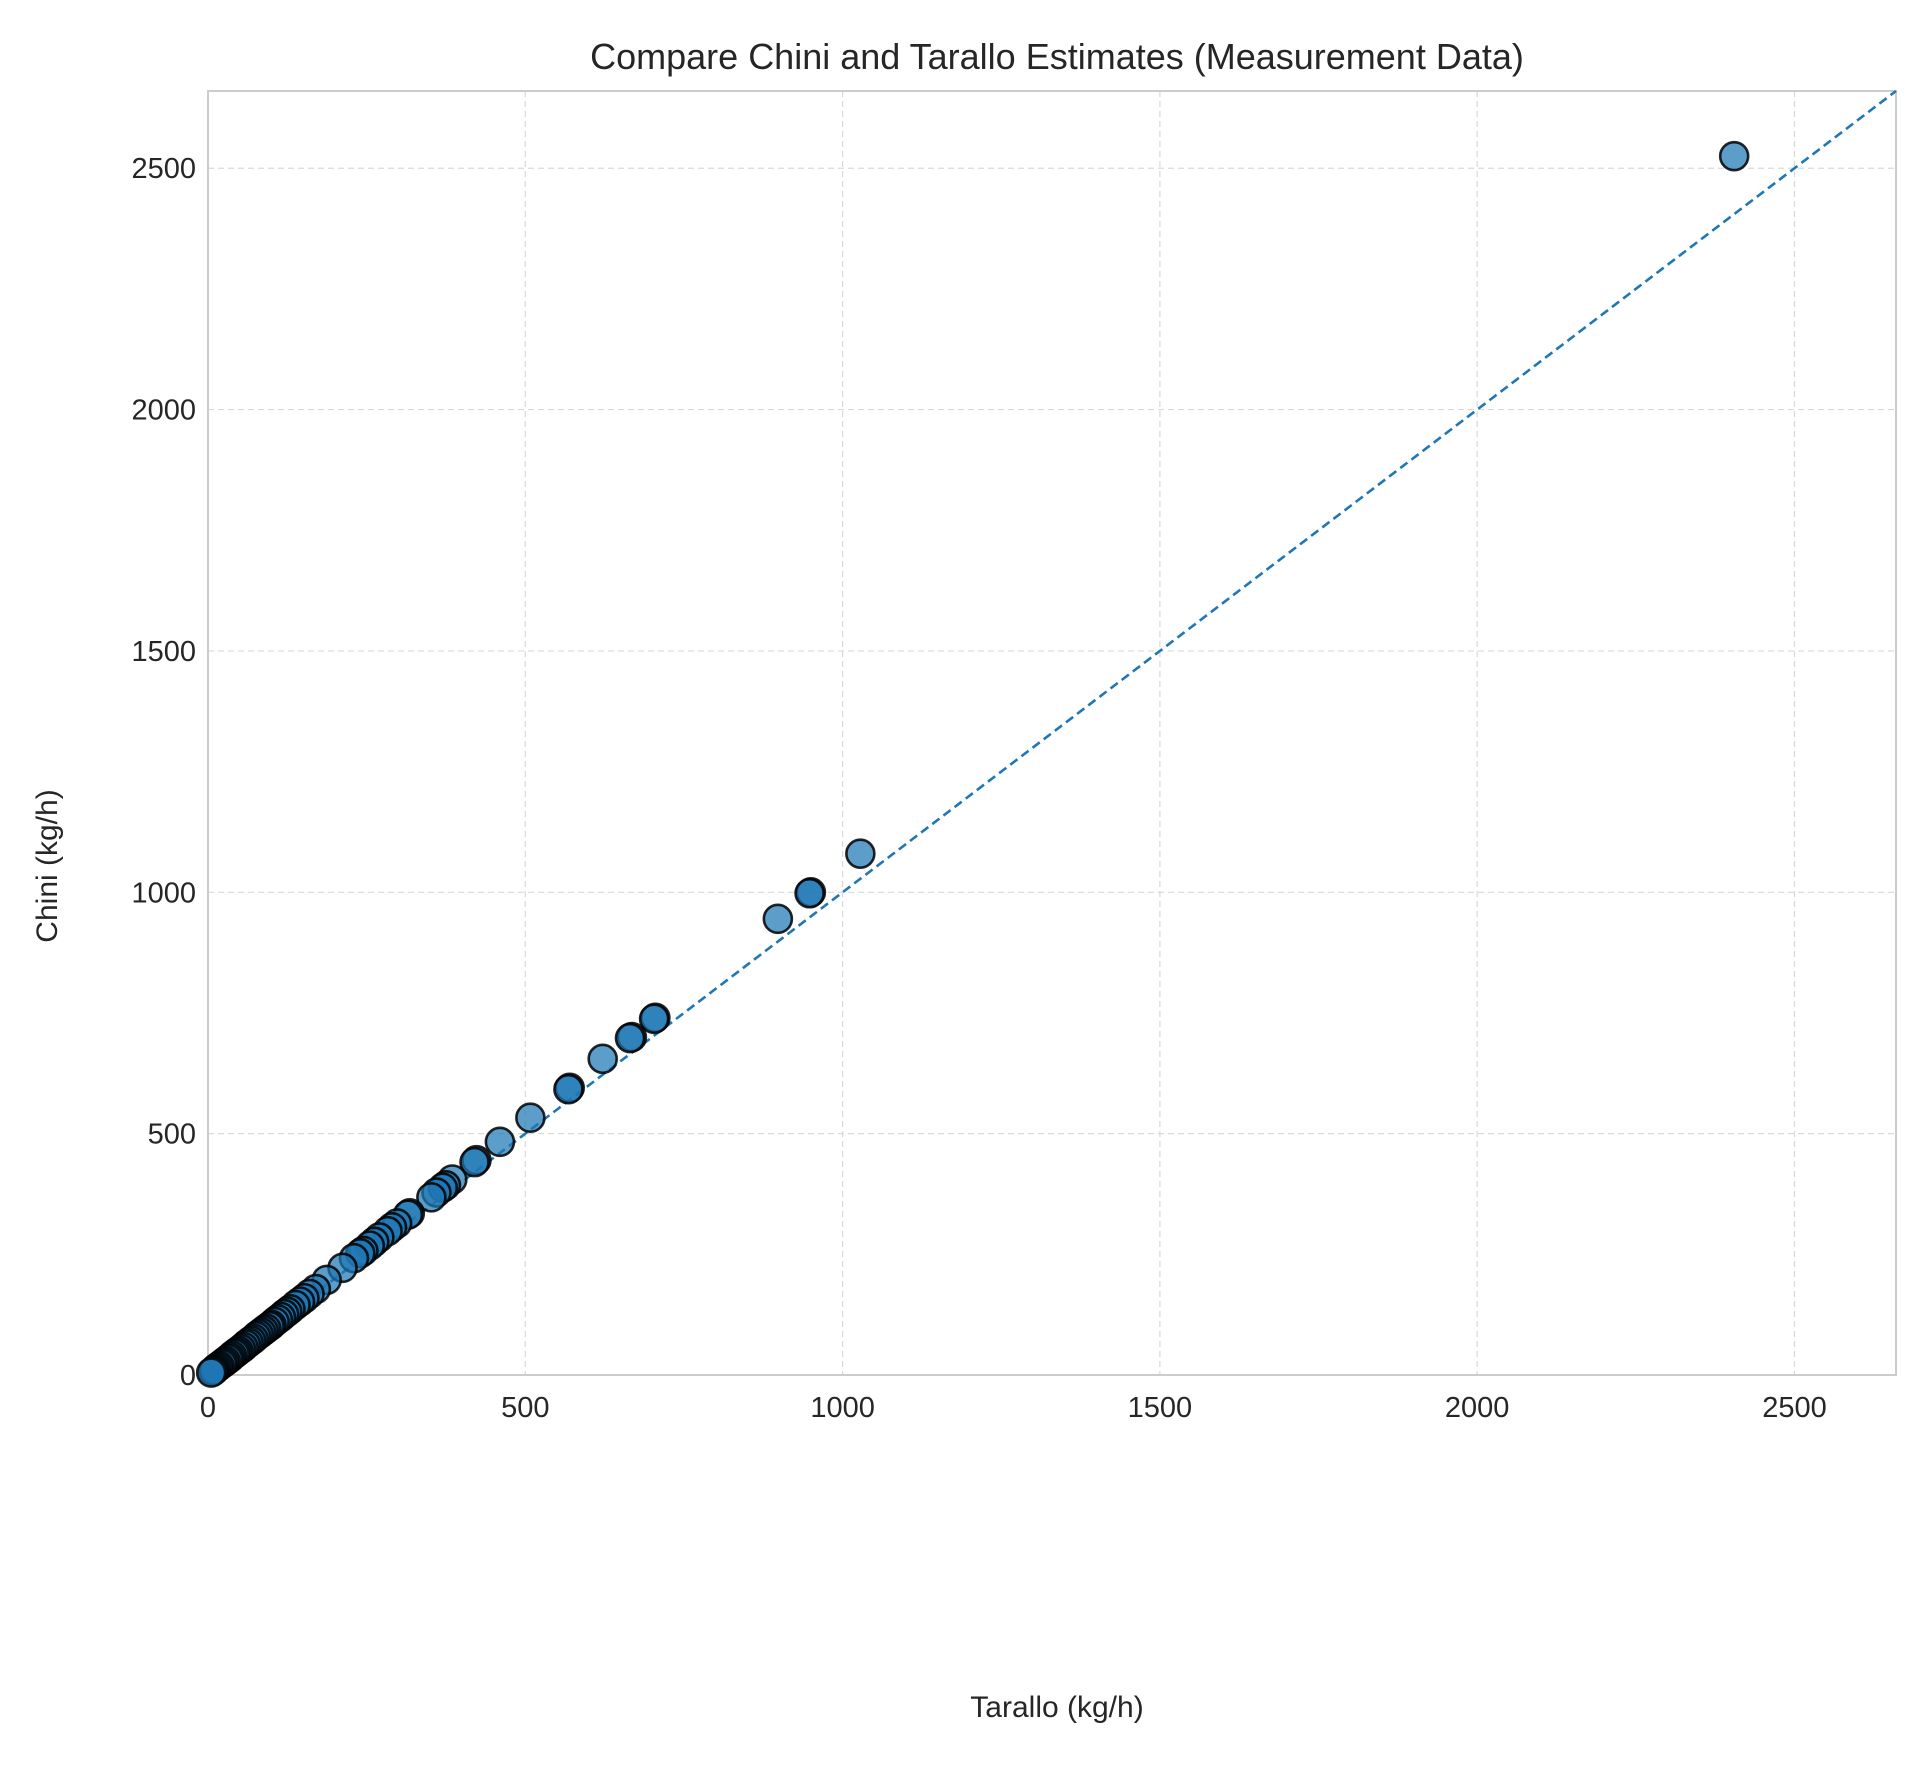 This screenshot has width=1916, height=1768. What do you see at coordinates (208, 1408) in the screenshot?
I see `x-tick-label: 0` at bounding box center [208, 1408].